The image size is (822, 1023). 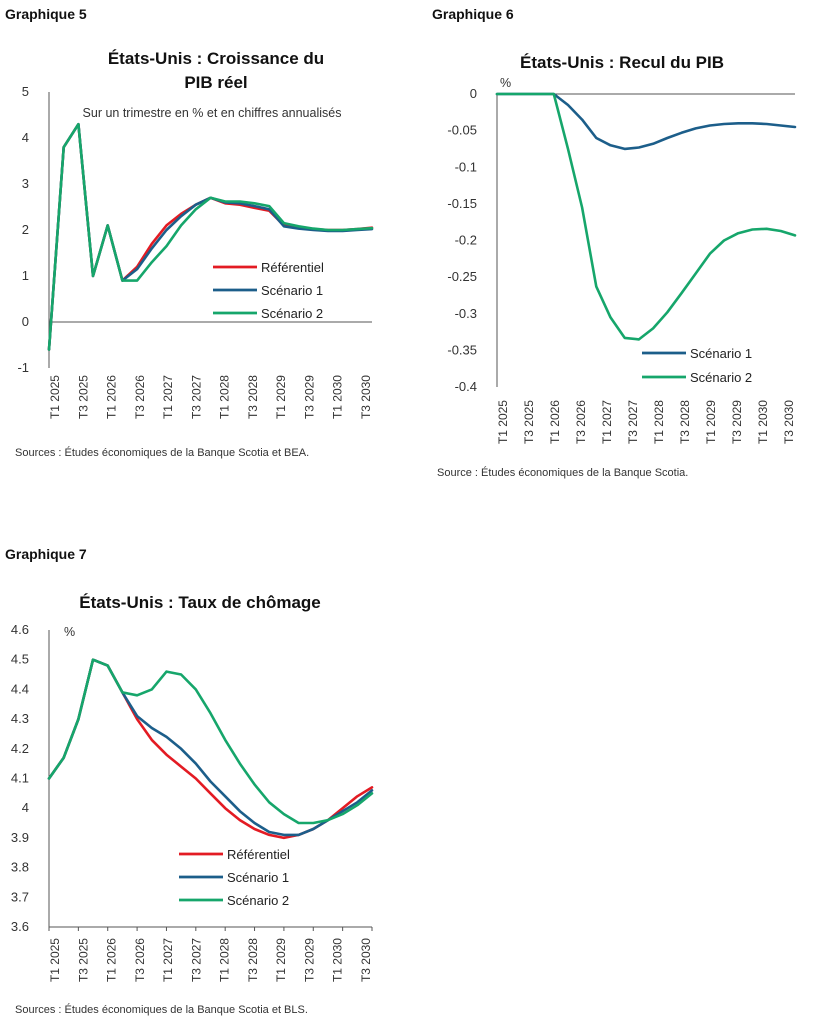 I want to click on y-tick-label: -1, so click(x=23, y=367).